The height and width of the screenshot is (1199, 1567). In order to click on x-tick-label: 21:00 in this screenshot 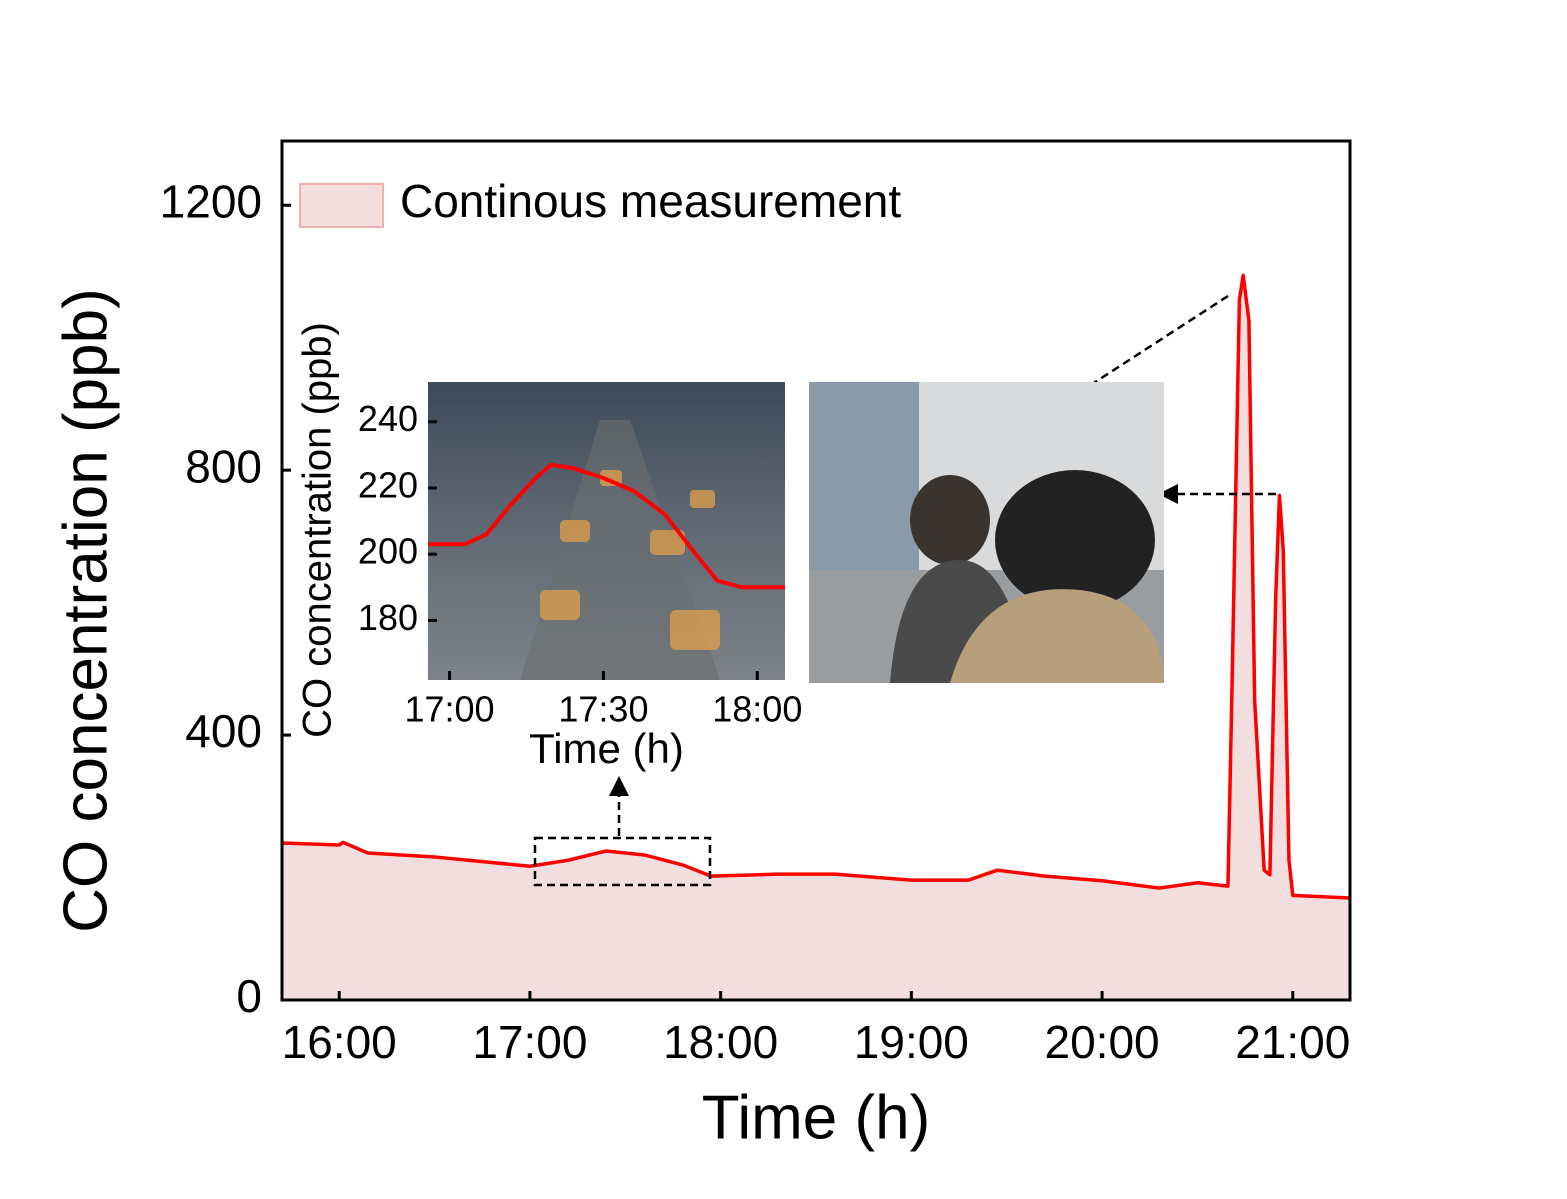, I will do `click(1292, 1042)`.